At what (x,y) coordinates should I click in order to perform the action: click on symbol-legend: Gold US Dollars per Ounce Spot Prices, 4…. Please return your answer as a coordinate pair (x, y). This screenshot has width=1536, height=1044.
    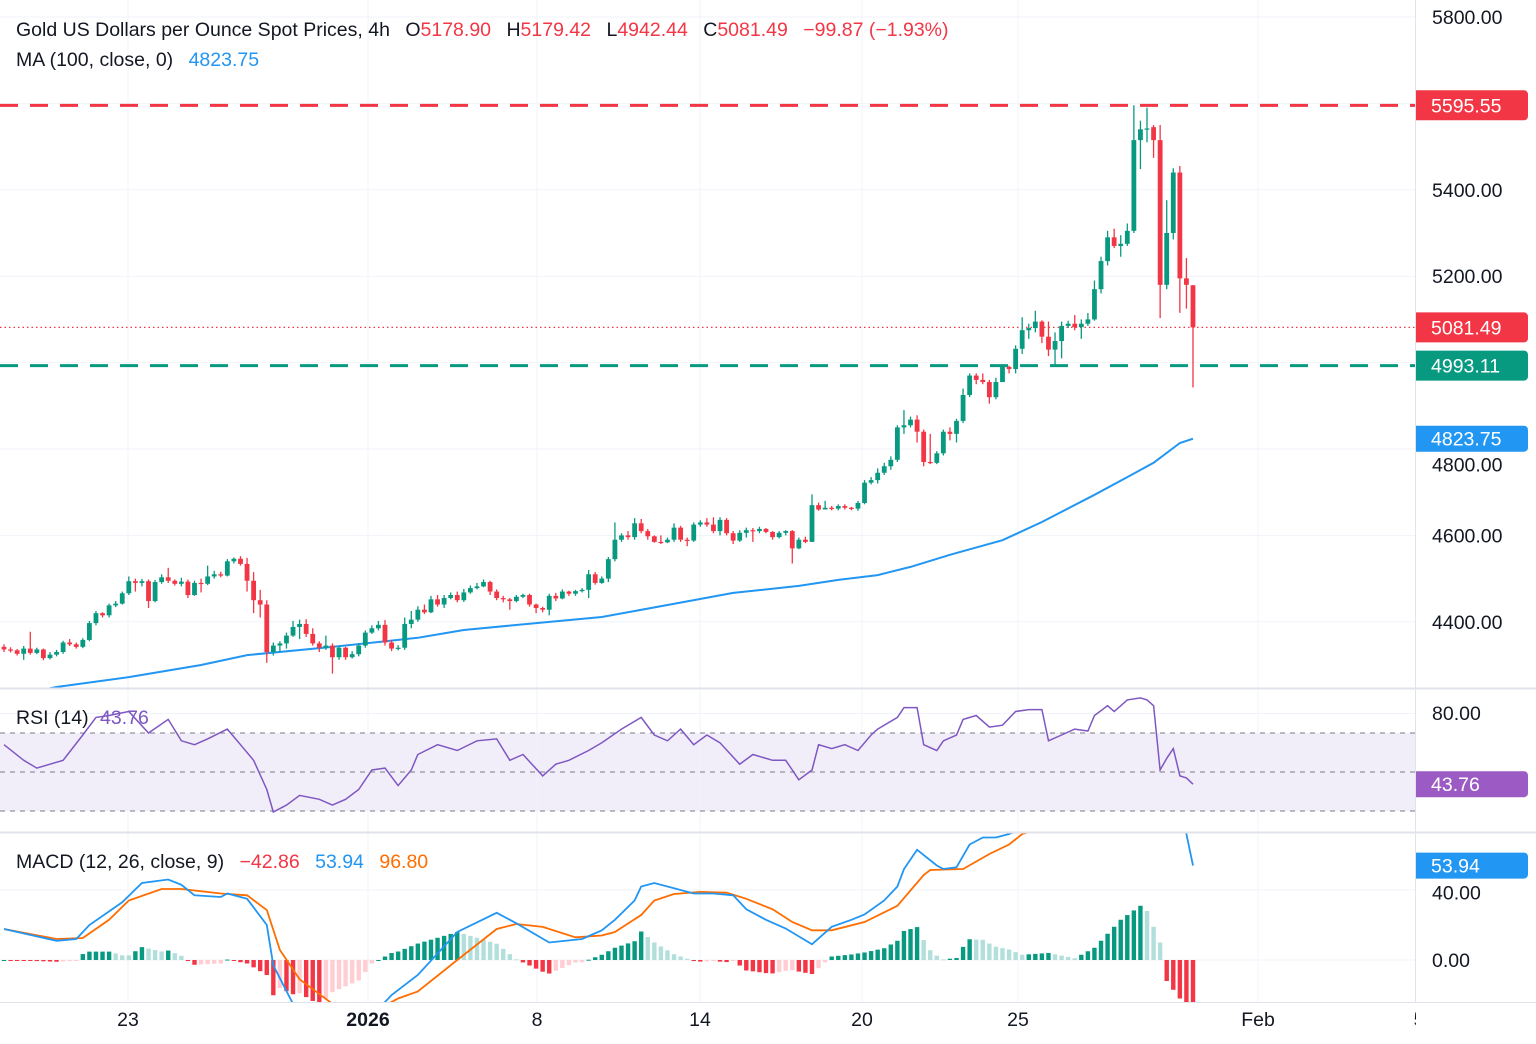
    Looking at the image, I should click on (482, 30).